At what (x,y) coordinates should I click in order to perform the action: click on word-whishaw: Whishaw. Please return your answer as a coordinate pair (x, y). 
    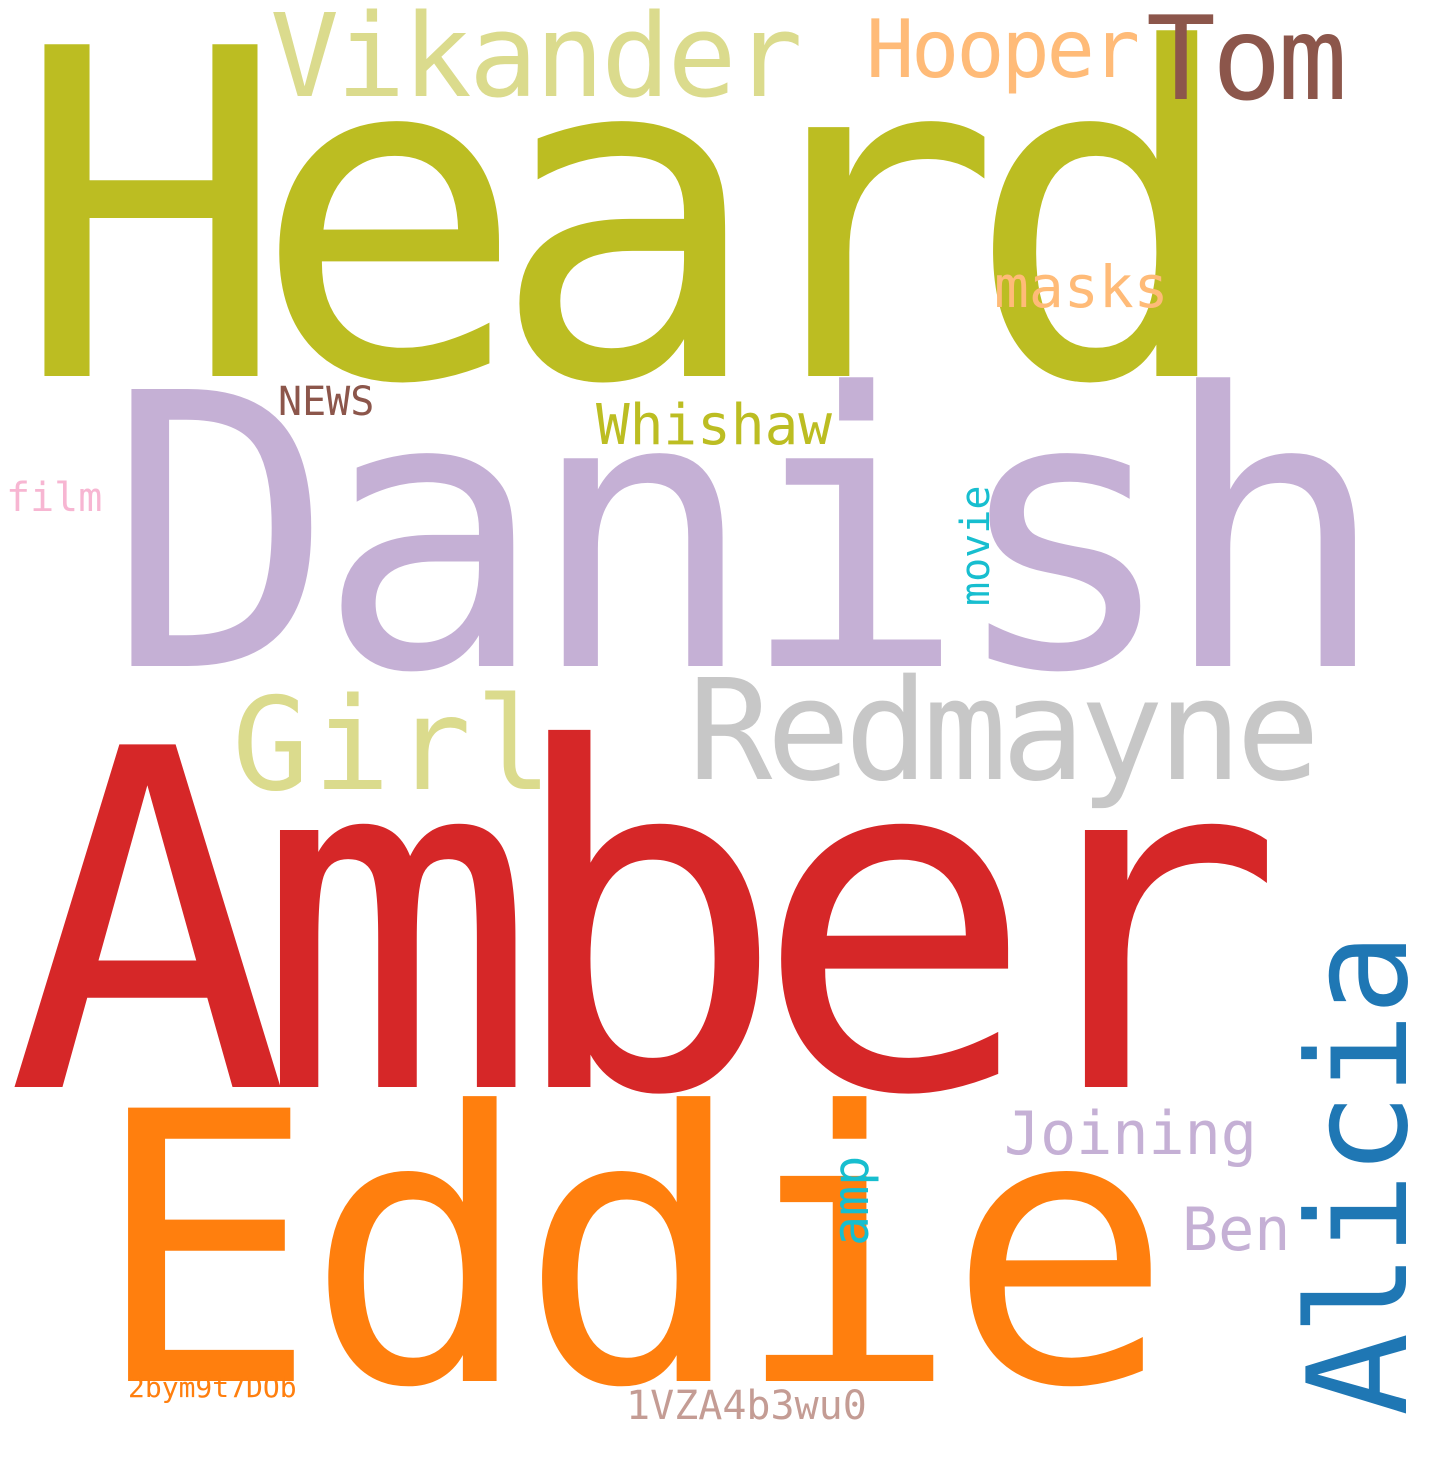
    Looking at the image, I should click on (714, 425).